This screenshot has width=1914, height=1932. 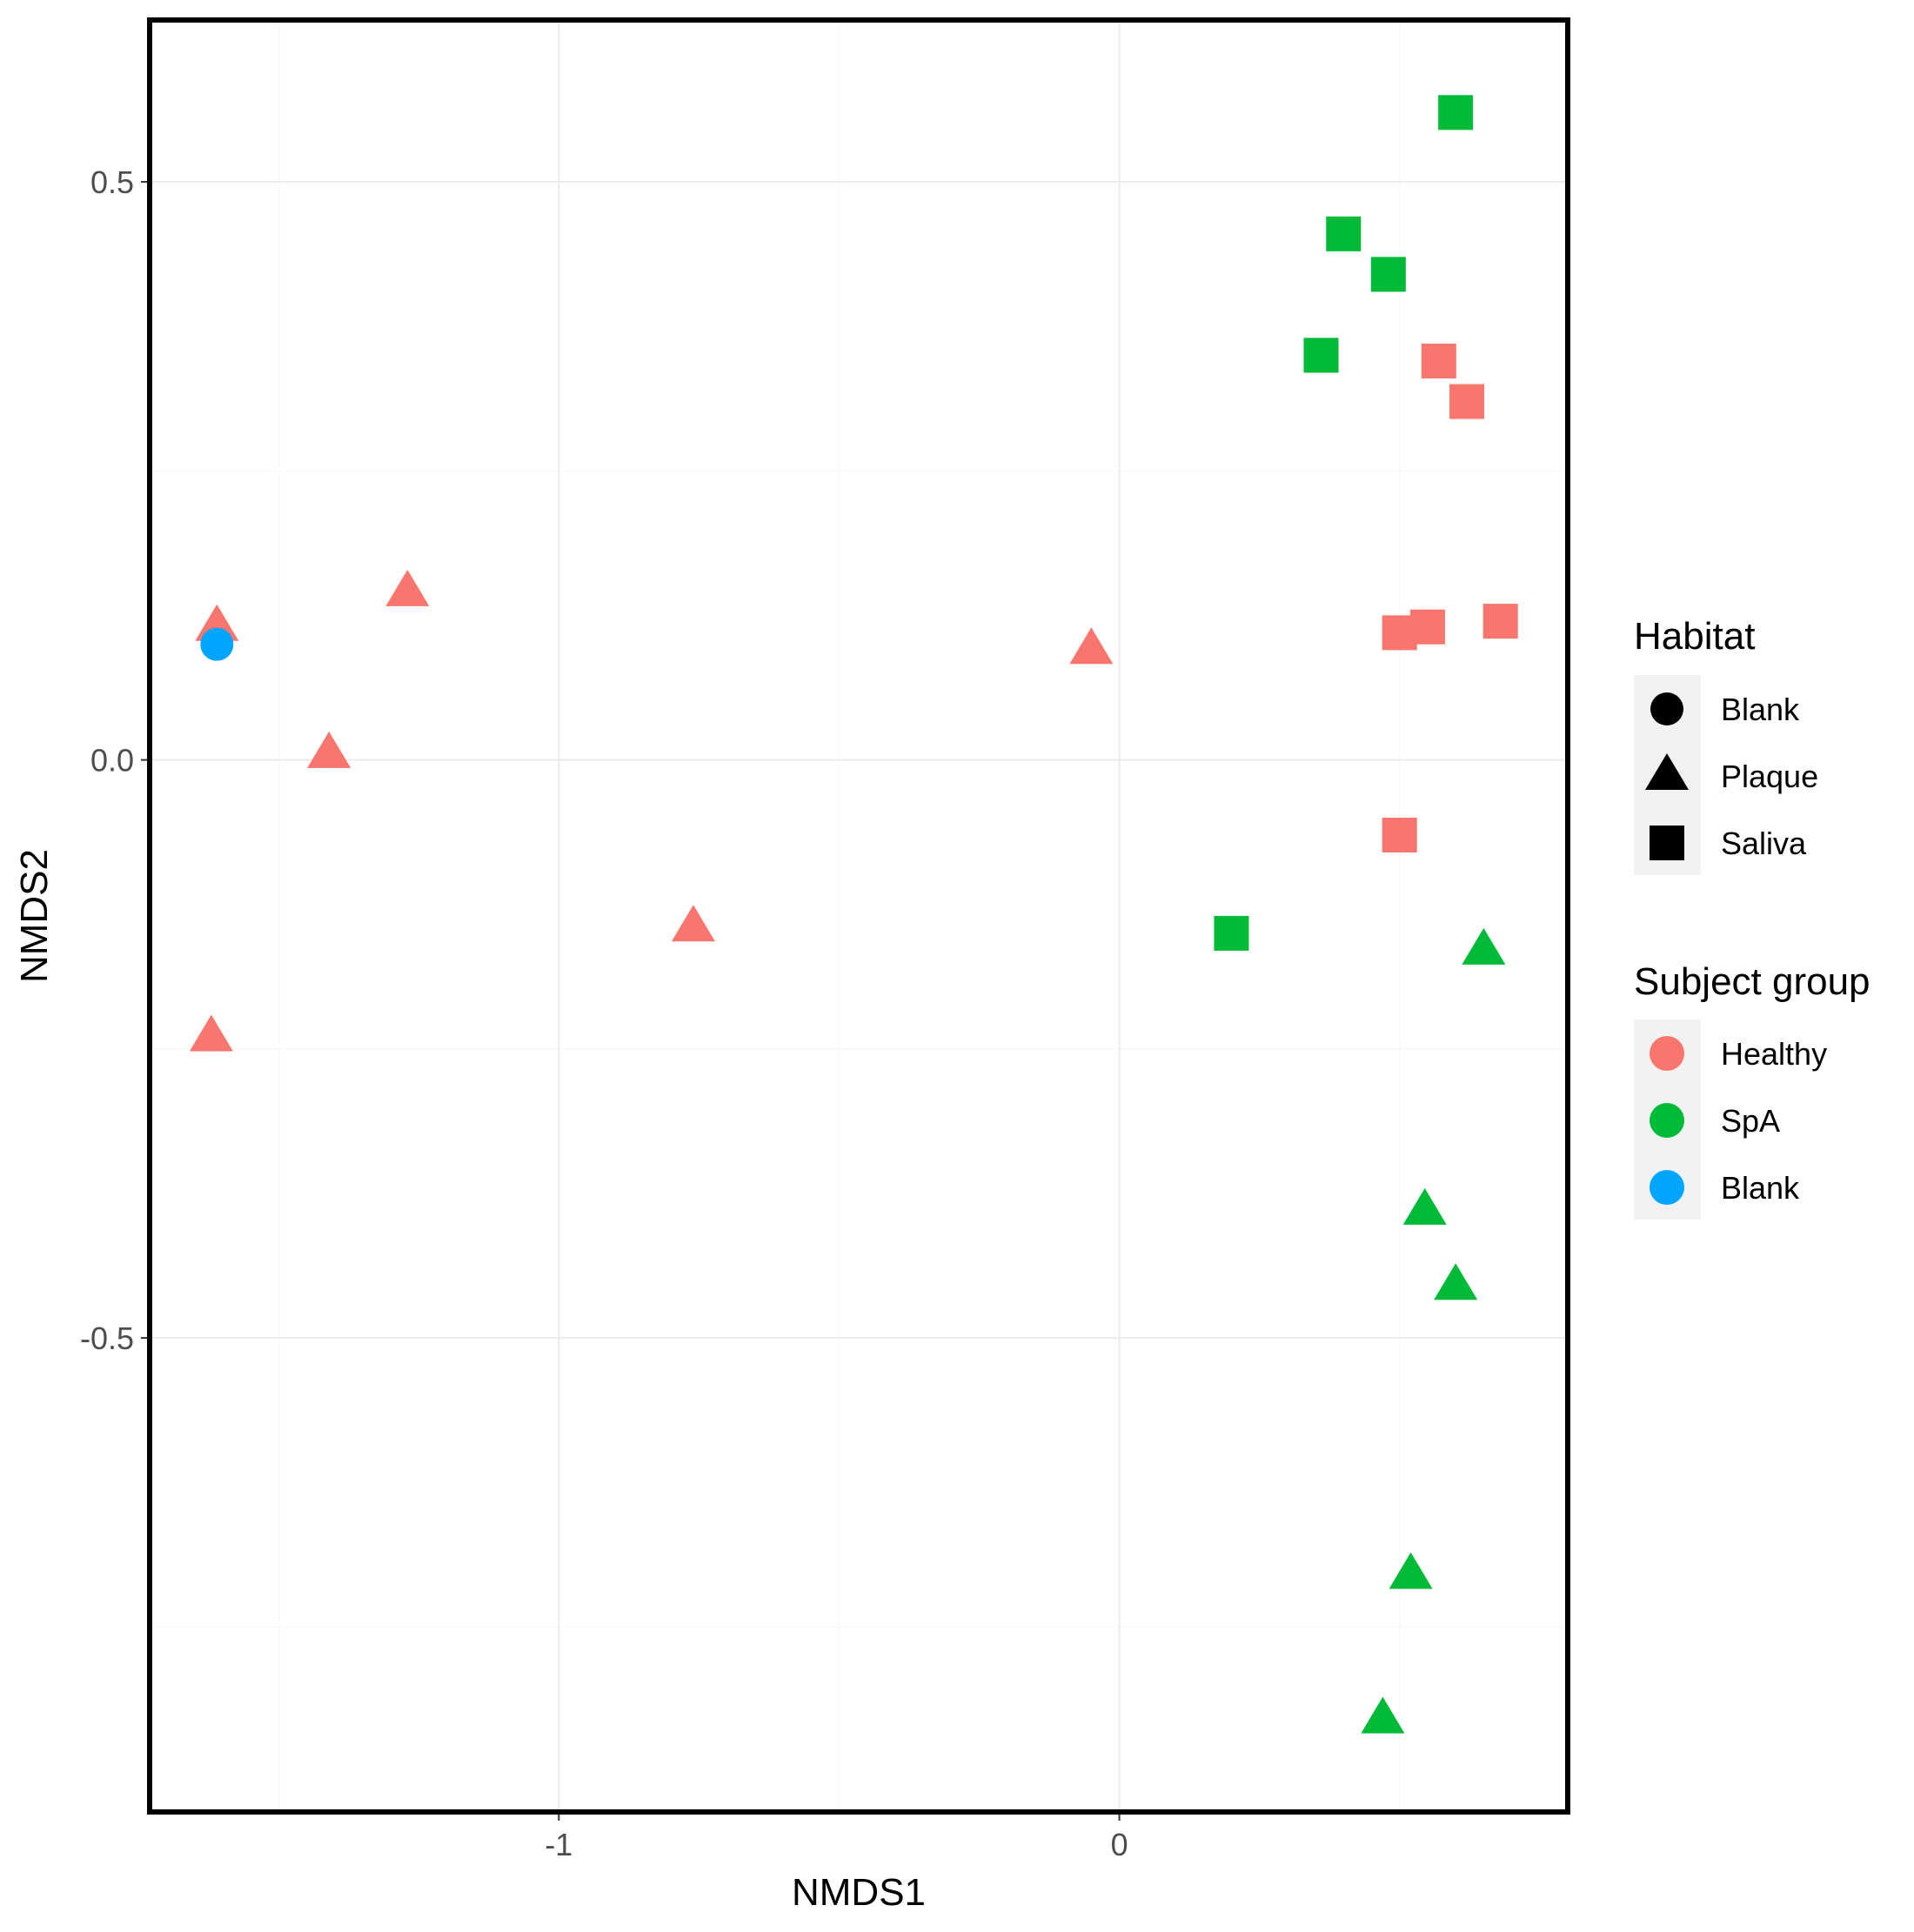 I want to click on legend-subject-group: Subject group Healthy SpA Blank, so click(x=1752, y=1090).